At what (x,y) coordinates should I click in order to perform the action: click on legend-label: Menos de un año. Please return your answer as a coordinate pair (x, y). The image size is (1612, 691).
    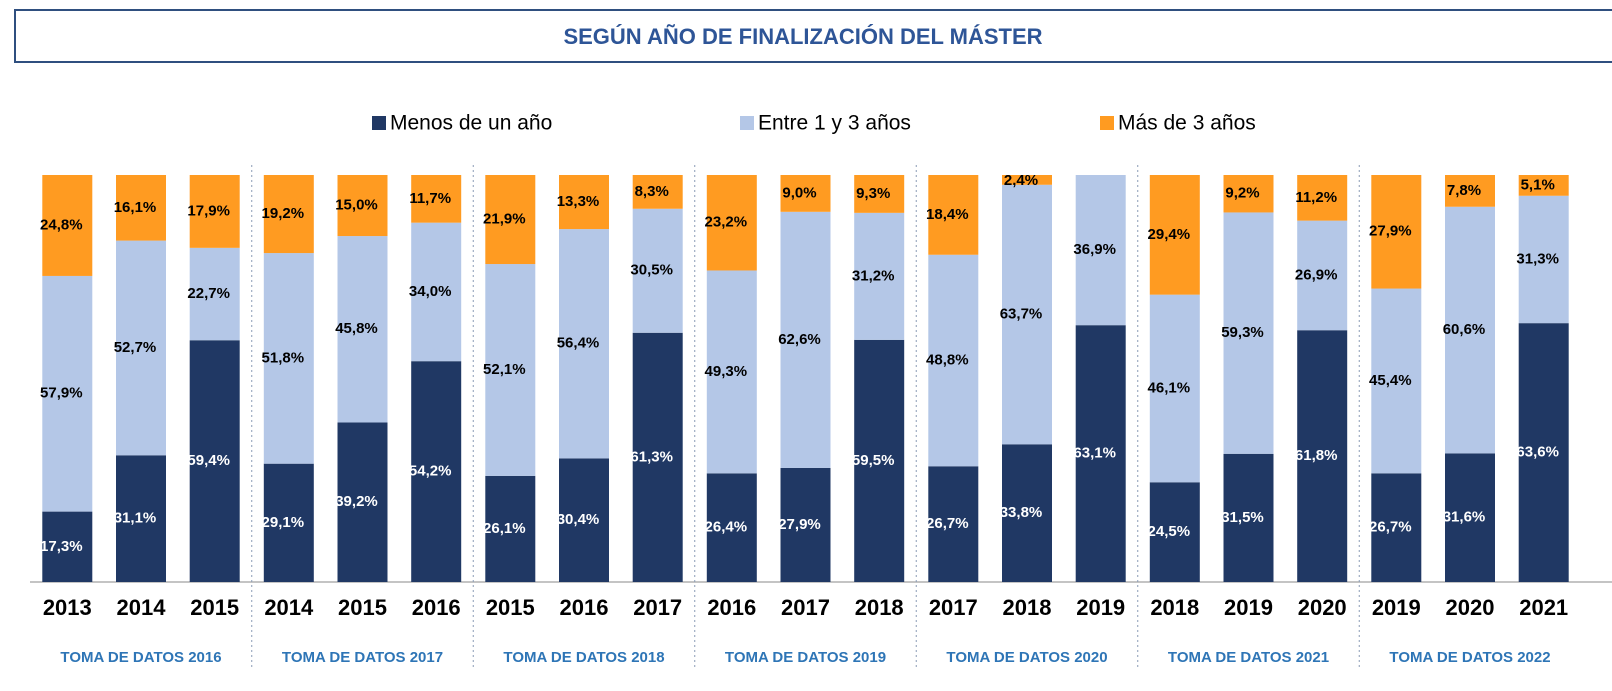
    Looking at the image, I should click on (471, 123).